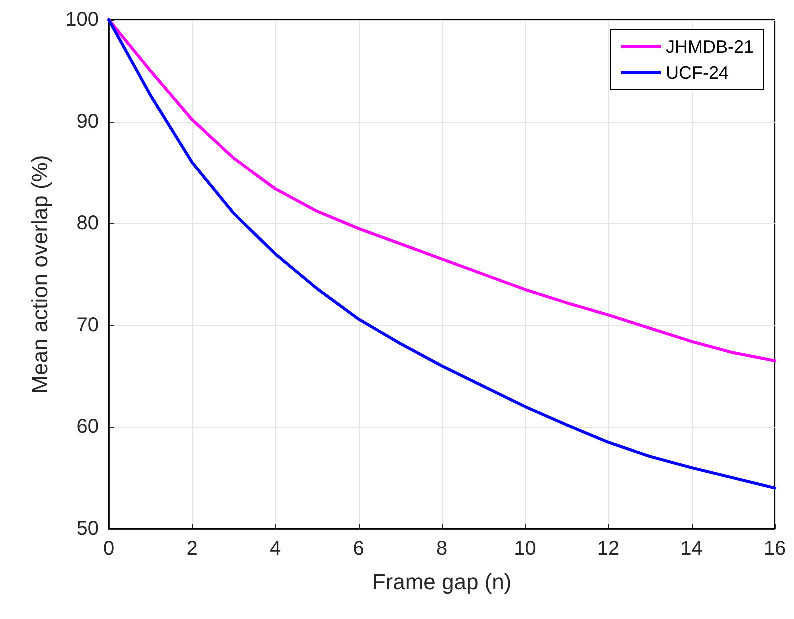 The width and height of the screenshot is (794, 619). I want to click on x-tick-label: 4, so click(276, 549).